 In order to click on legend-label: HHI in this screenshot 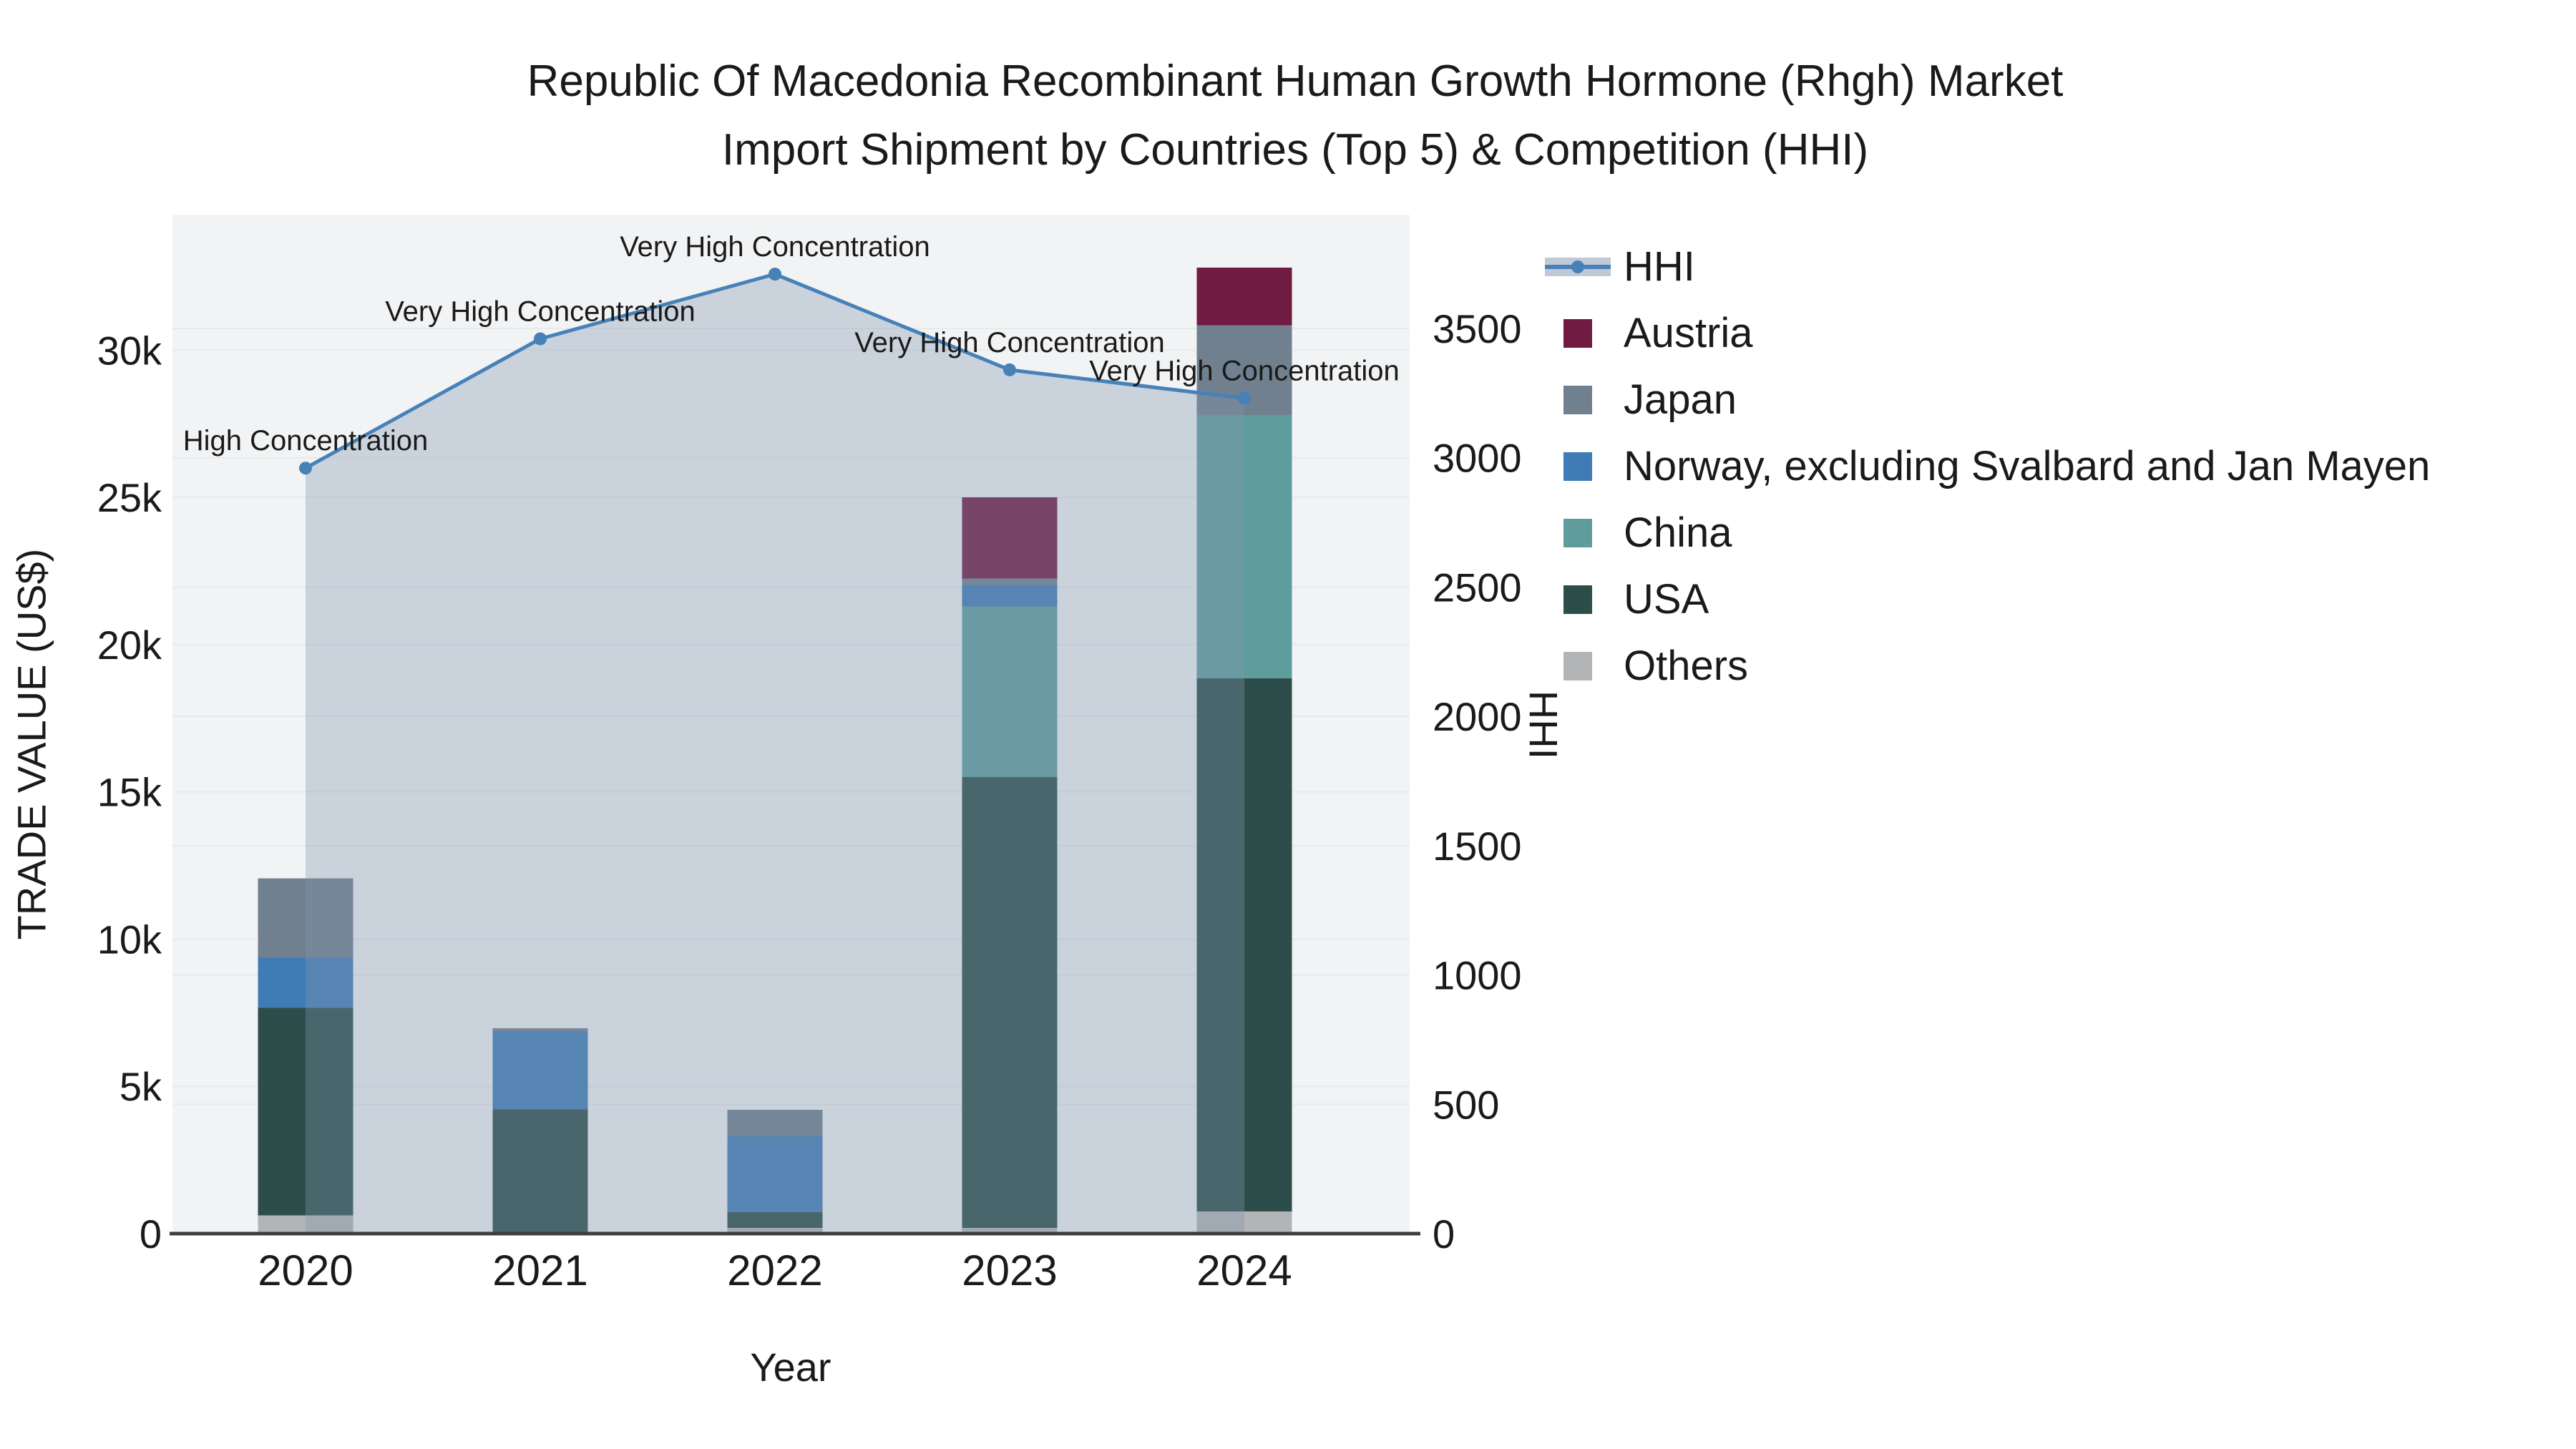, I will do `click(1659, 266)`.